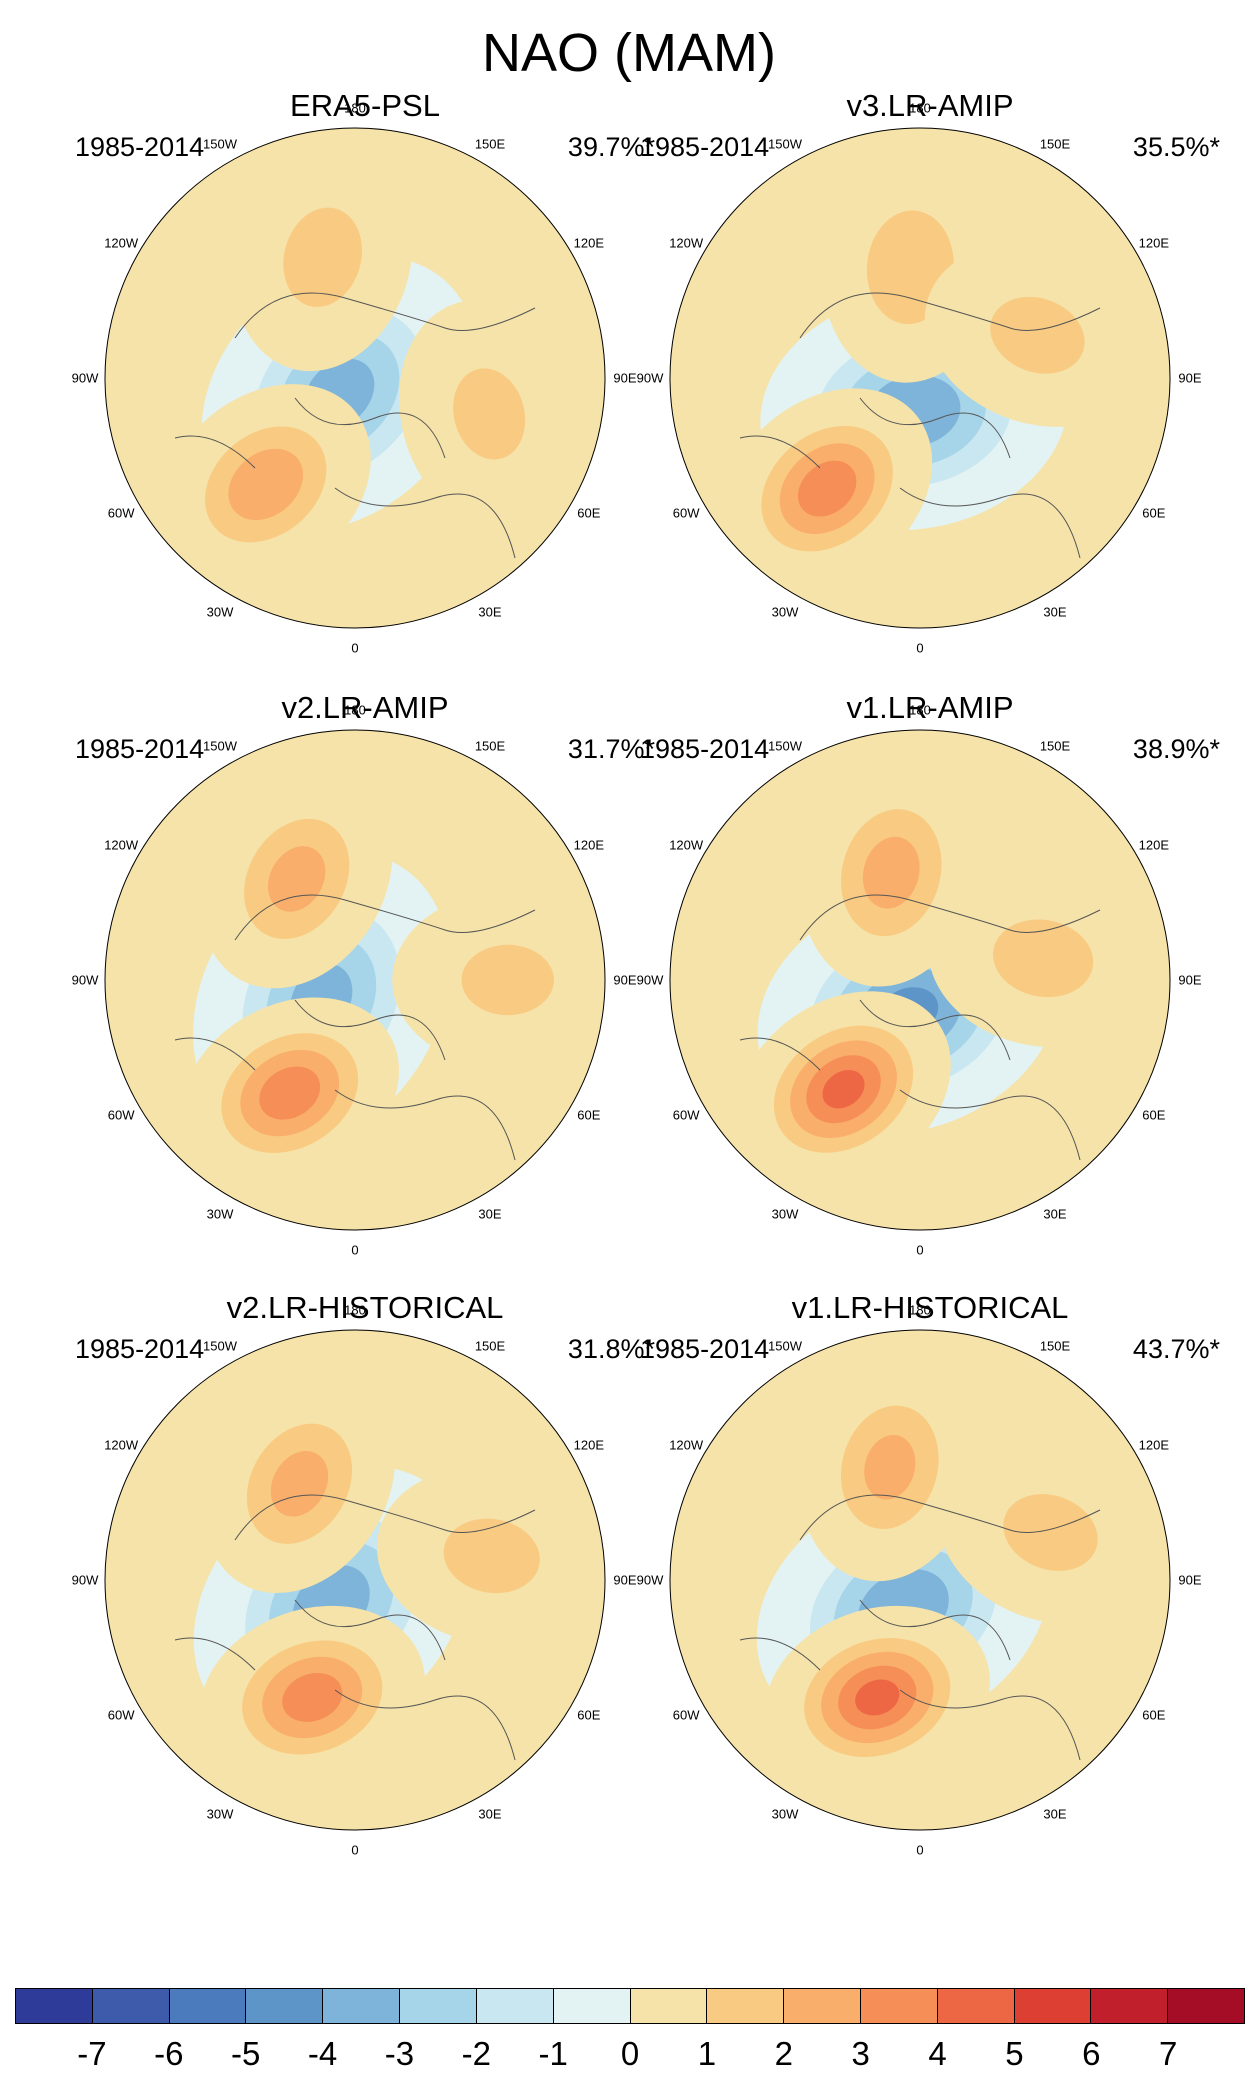  I want to click on colorbar-tick-label: 2, so click(783, 2053).